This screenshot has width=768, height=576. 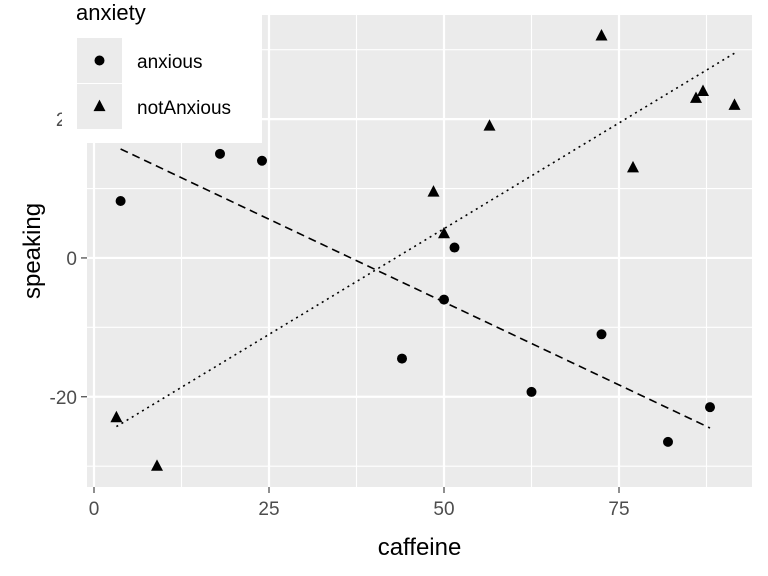 What do you see at coordinates (111, 12) in the screenshot?
I see `legend-title: anxiety` at bounding box center [111, 12].